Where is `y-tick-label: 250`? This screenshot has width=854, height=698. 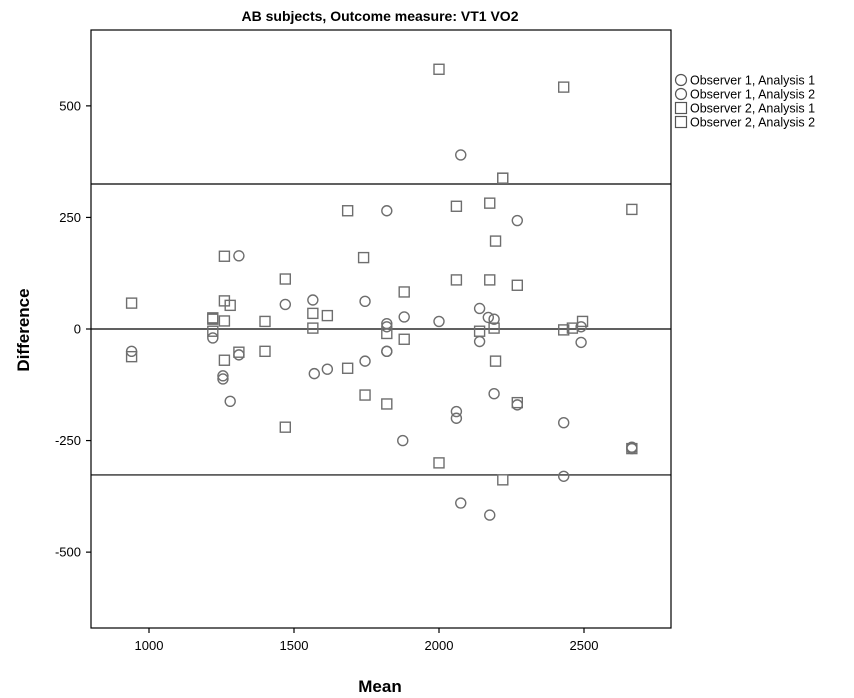 y-tick-label: 250 is located at coordinates (70, 217).